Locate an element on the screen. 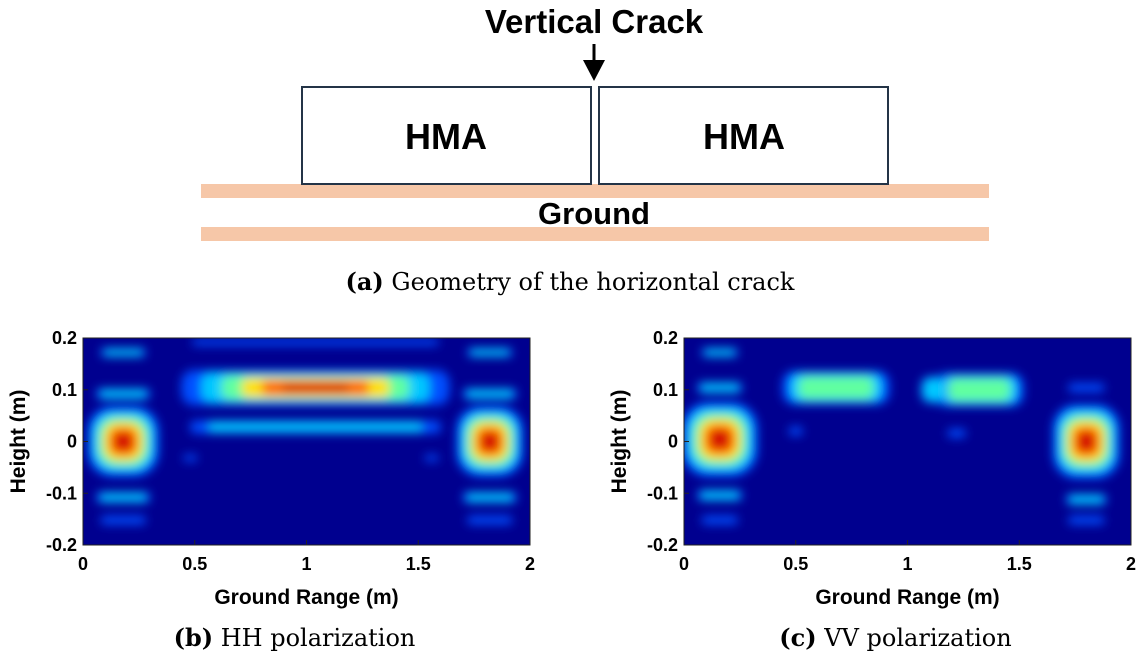 Image resolution: width=1140 pixels, height=657 pixels. caption-text: Geometry of the horizontal crack is located at coordinates (593, 282).